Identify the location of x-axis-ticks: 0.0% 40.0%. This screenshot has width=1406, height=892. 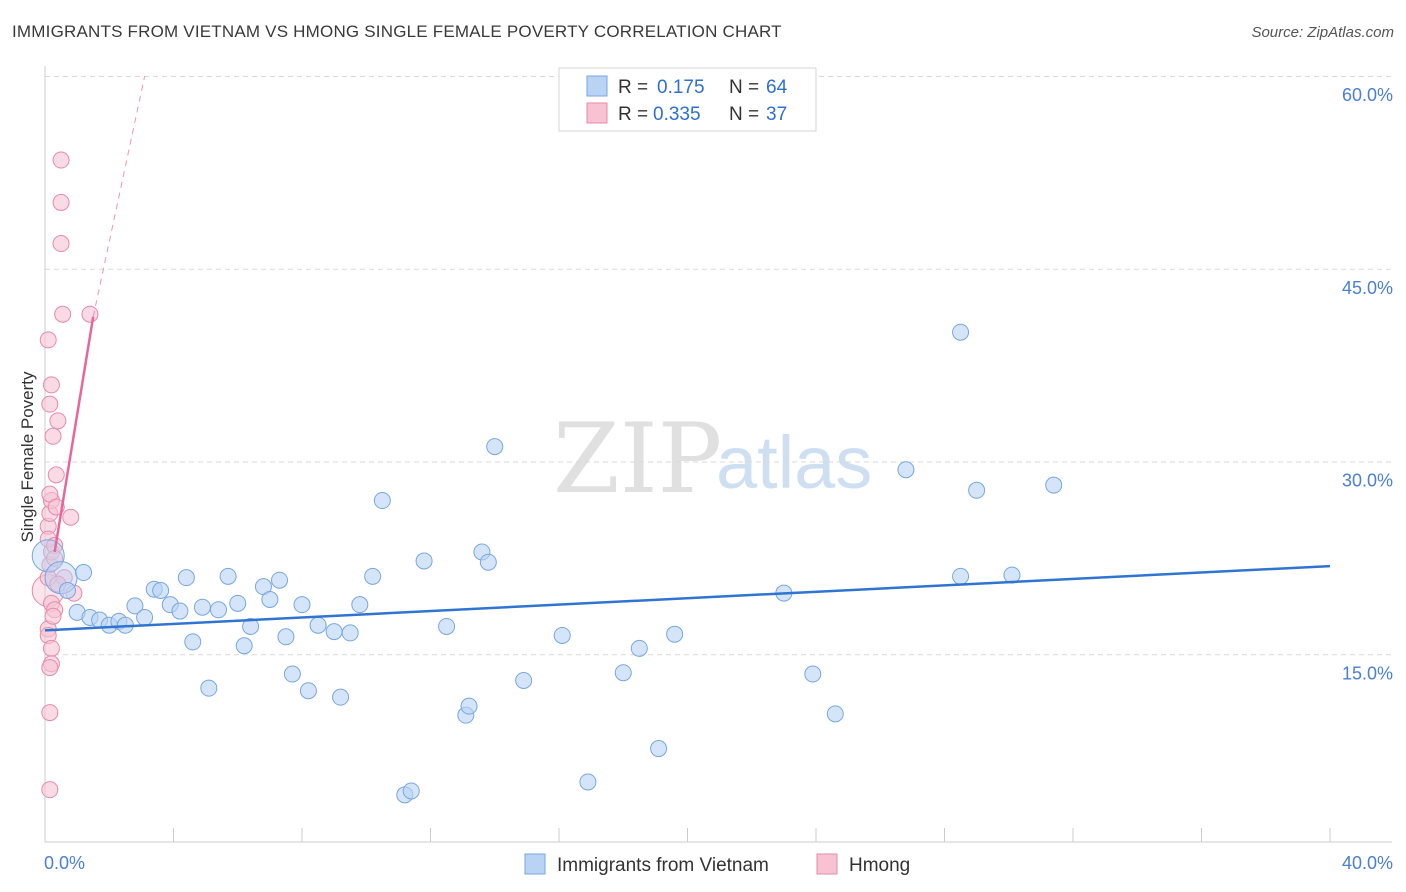
(718, 850).